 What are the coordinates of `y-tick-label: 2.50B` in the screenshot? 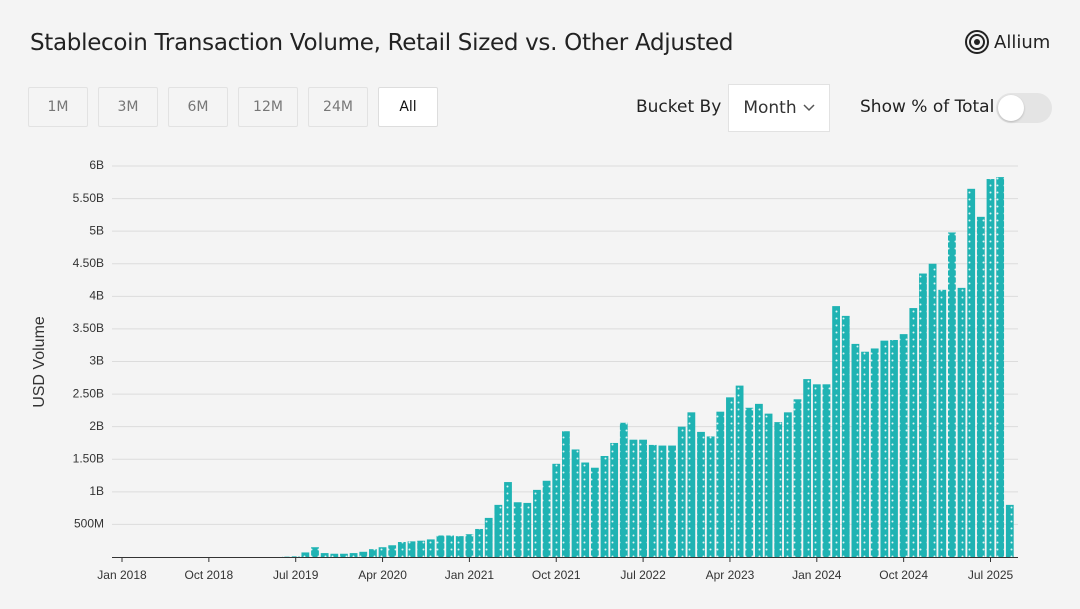 It's located at (88, 393).